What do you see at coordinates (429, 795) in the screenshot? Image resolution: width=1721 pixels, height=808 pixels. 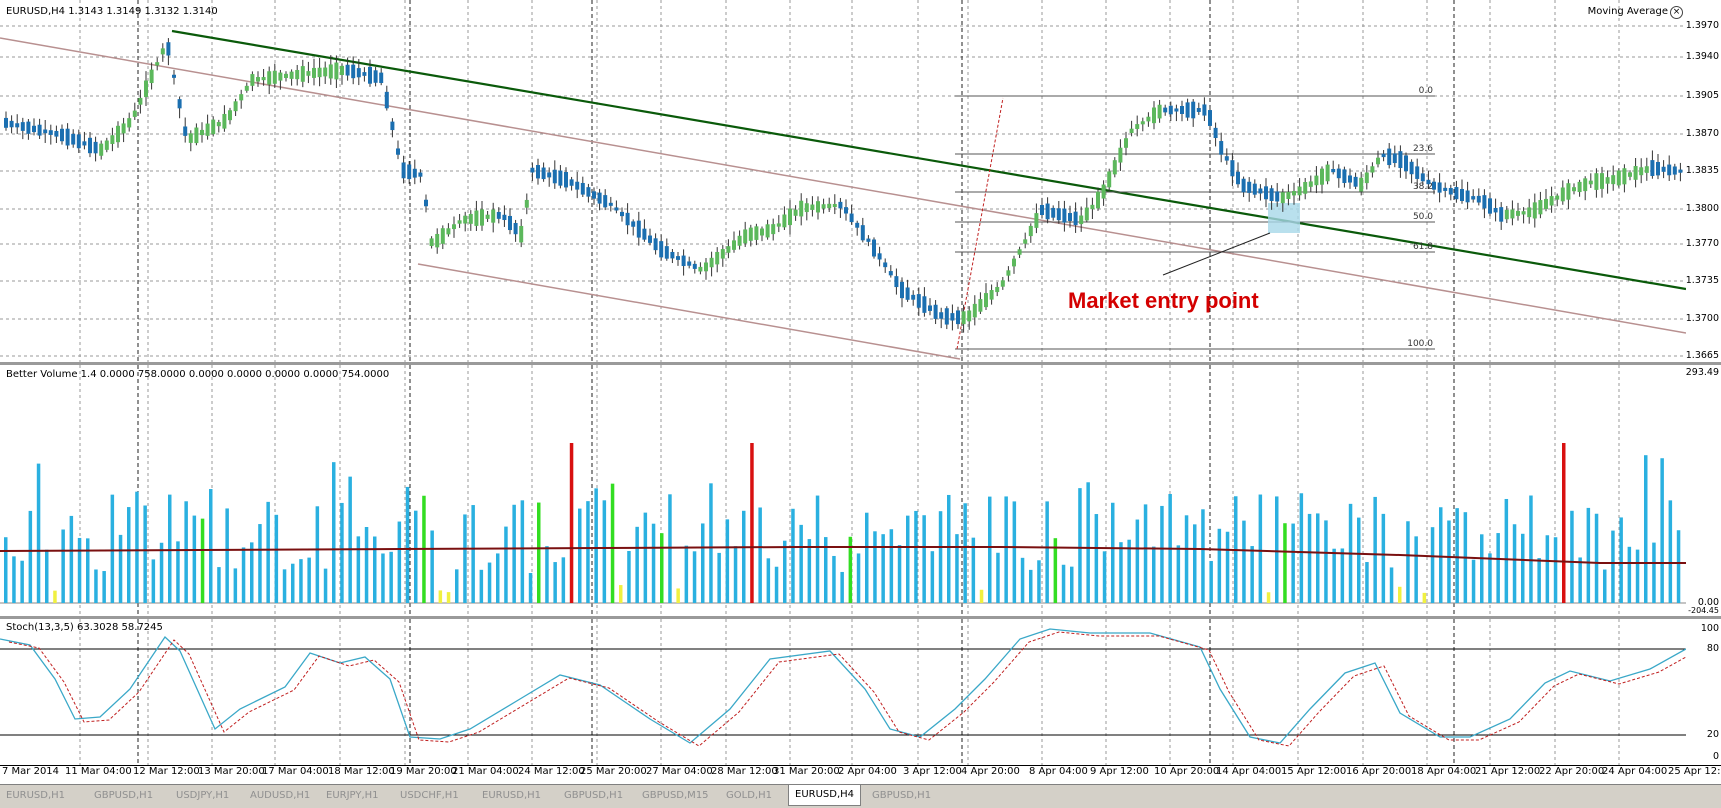 I see `chart-tab: USDCHF,H1` at bounding box center [429, 795].